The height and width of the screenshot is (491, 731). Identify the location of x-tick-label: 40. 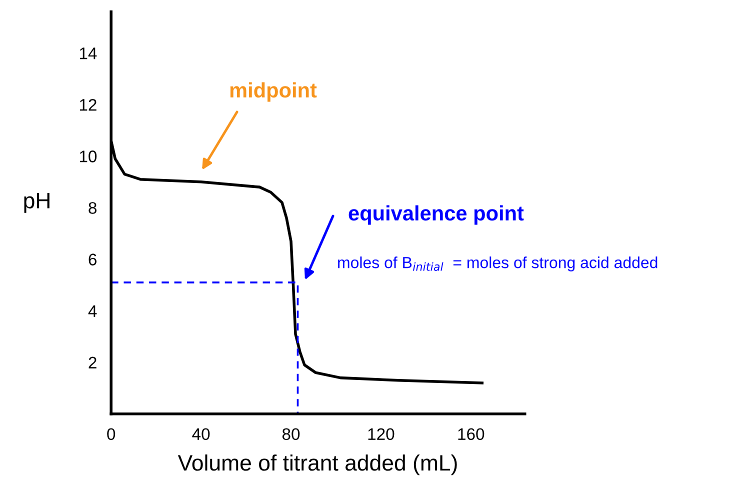
(201, 434).